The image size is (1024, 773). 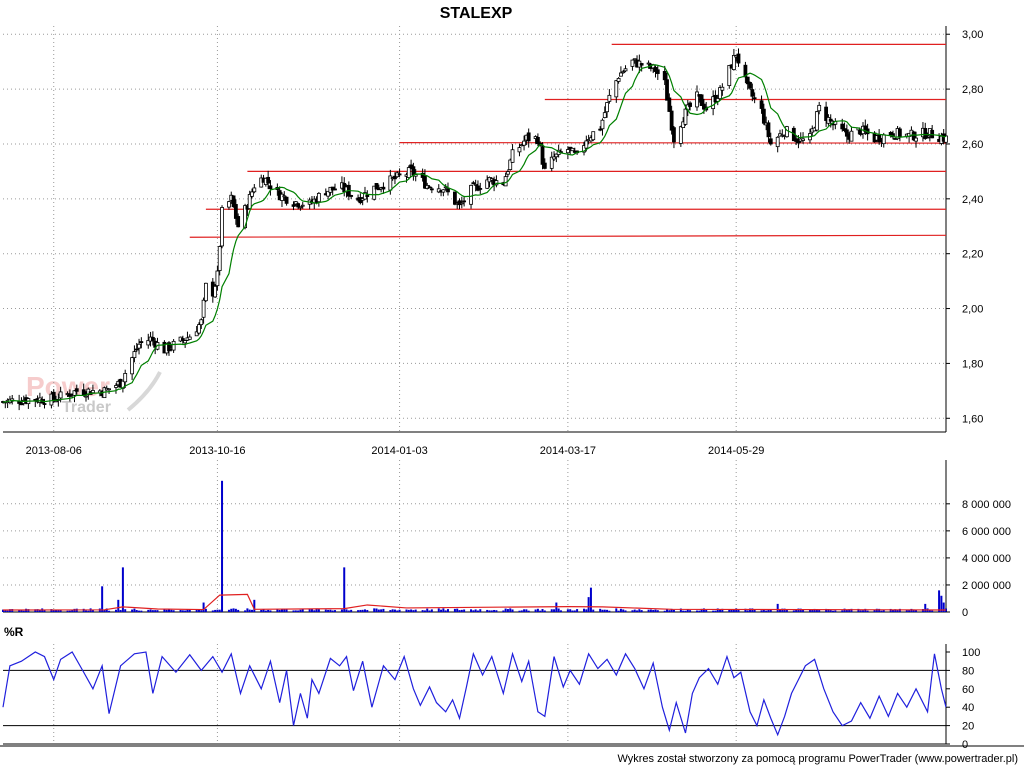 I want to click on wr-reference-lines, so click(x=474, y=698).